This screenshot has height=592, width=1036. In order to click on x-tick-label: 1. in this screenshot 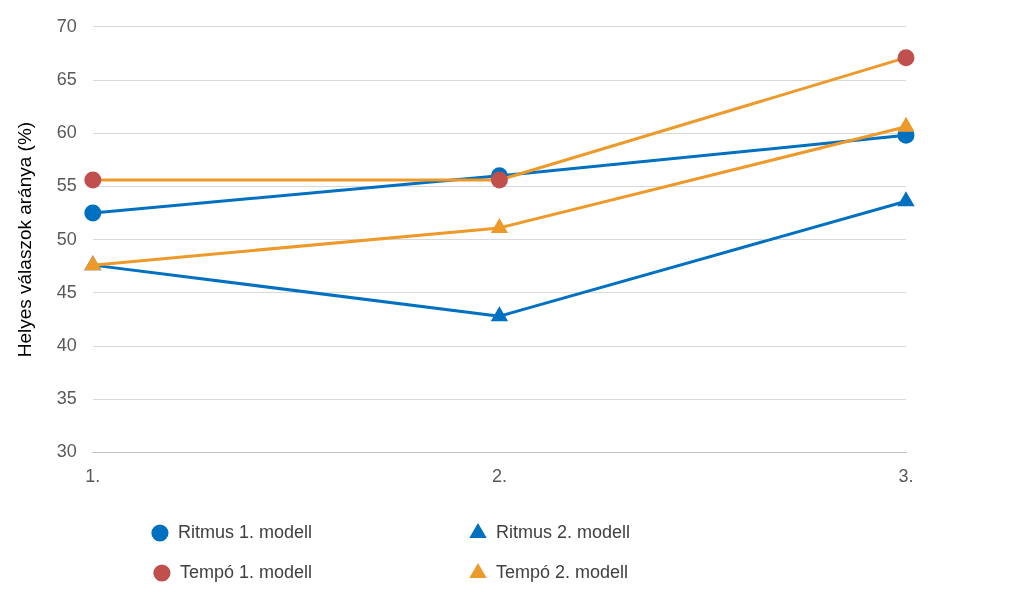, I will do `click(93, 476)`.